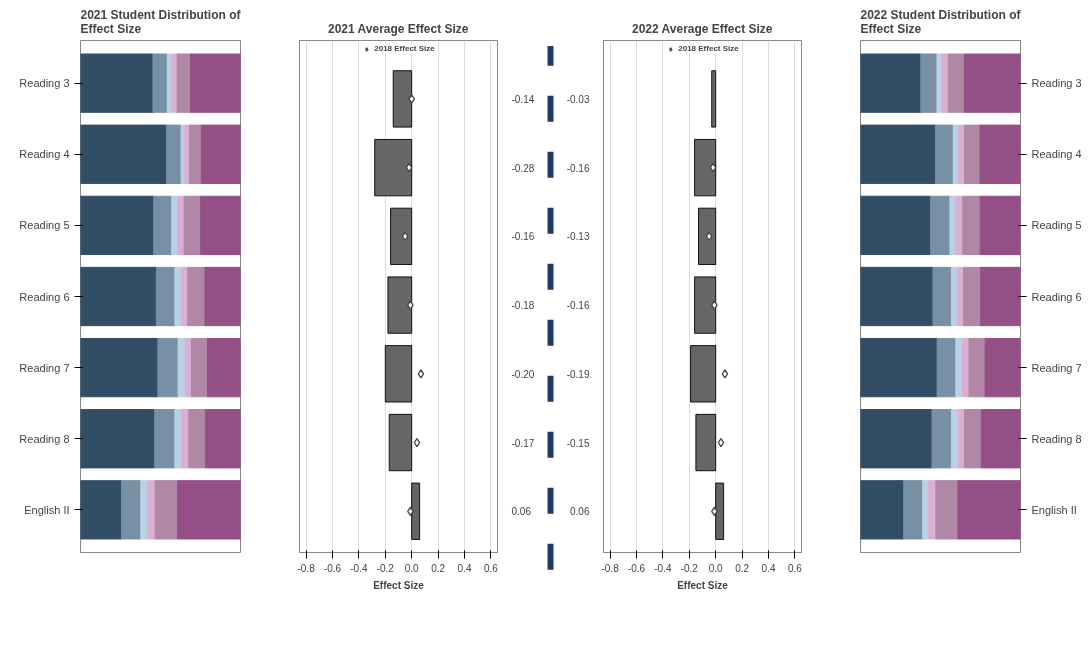  I want to click on chart-title: 2021 Average Effect Size, so click(398, 28).